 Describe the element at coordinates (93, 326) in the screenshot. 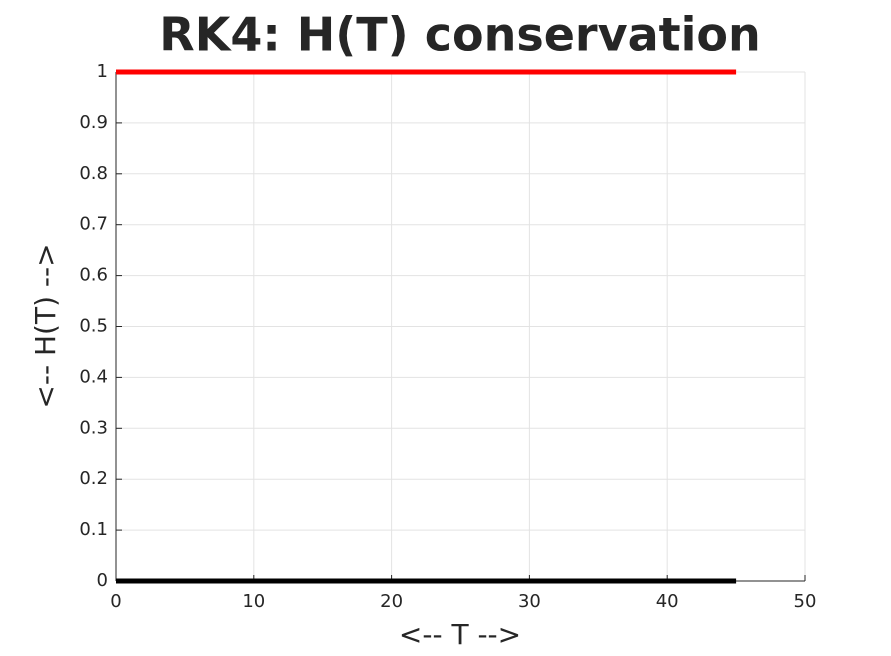

I see `y-tick-label: 0.5` at that location.